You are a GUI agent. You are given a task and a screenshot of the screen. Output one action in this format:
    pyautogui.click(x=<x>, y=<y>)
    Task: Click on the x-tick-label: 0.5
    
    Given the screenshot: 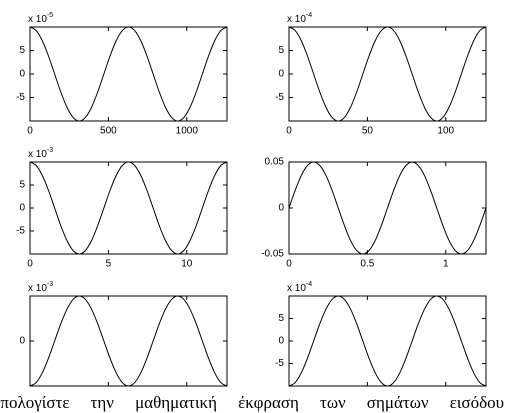 What is the action you would take?
    pyautogui.click(x=367, y=264)
    